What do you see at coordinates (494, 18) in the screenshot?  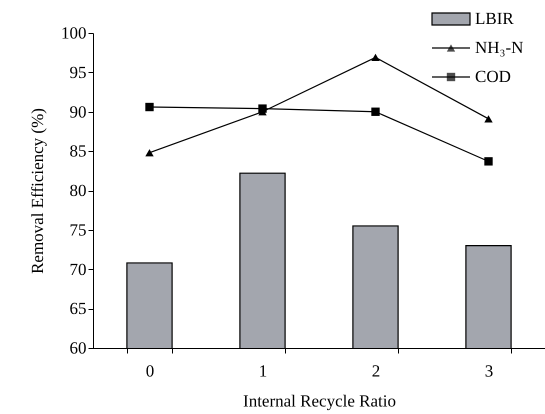 I see `legend-label: LBIR` at bounding box center [494, 18].